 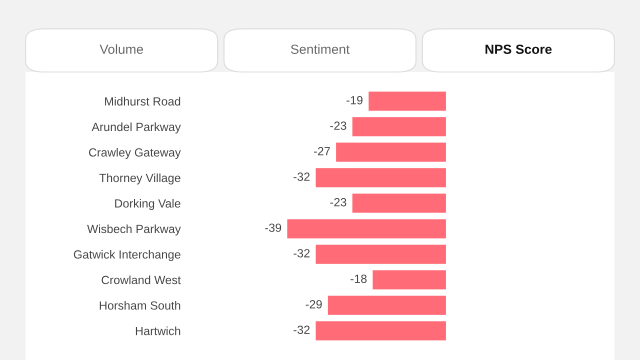 I want to click on y-tick-label: Wisbech Parkway, so click(x=134, y=230).